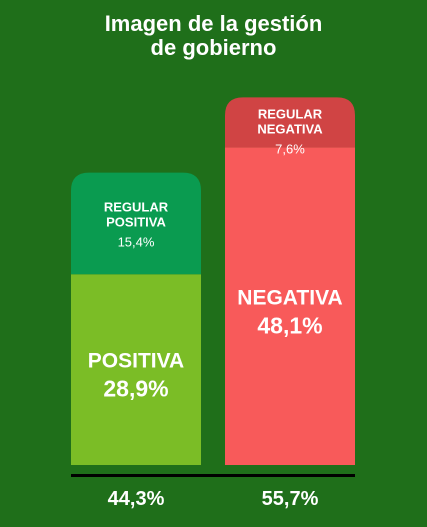 The height and width of the screenshot is (527, 427). What do you see at coordinates (289, 325) in the screenshot?
I see `bar-2-segment-1-value: 48,1%` at bounding box center [289, 325].